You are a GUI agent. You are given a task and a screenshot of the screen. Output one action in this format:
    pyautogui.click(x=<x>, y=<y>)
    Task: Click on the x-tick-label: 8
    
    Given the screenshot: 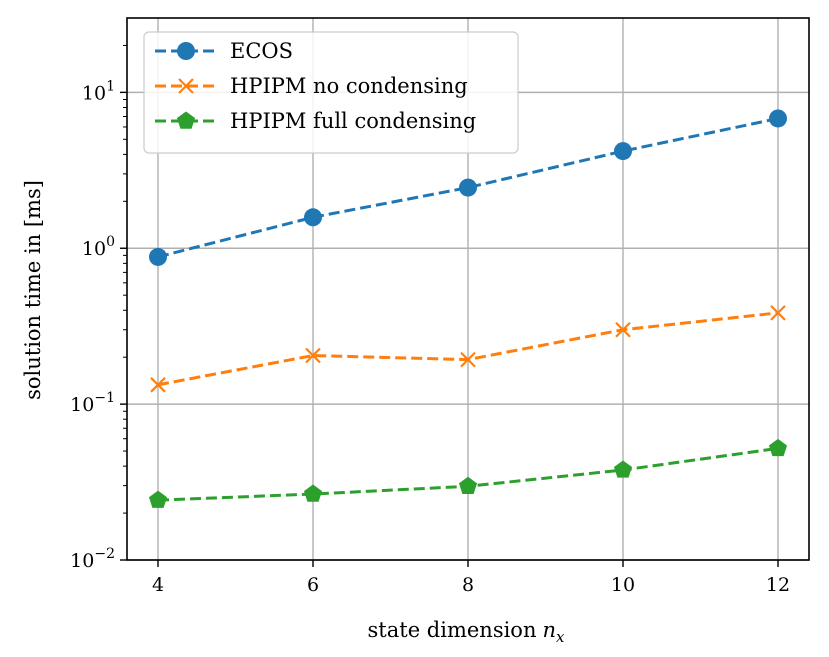 What is the action you would take?
    pyautogui.click(x=468, y=585)
    